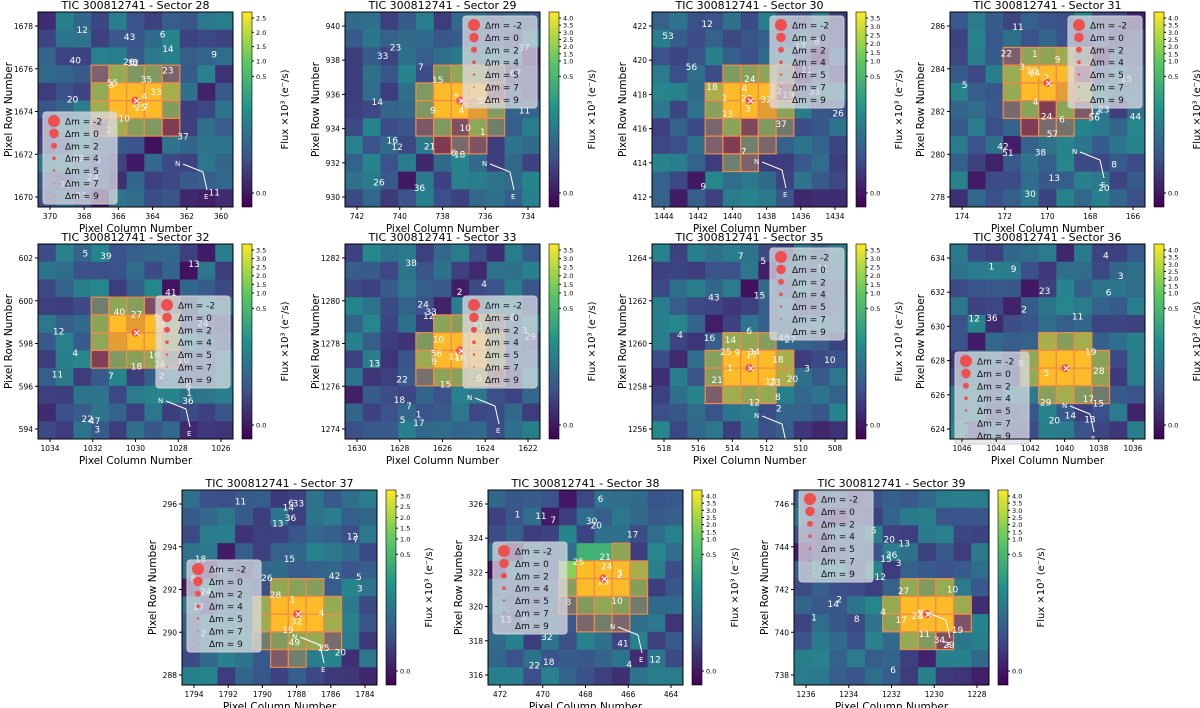 The width and height of the screenshot is (1200, 708). Describe the element at coordinates (667, 37) in the screenshot. I see `star-label: 53` at that location.